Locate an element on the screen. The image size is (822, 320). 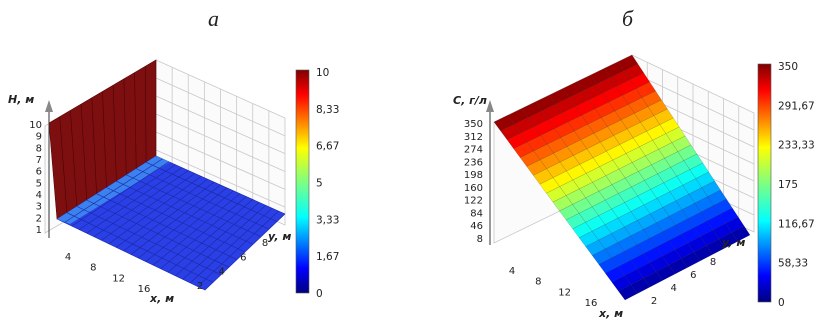
panel-b-z-arrow is located at coordinates (490, 106).